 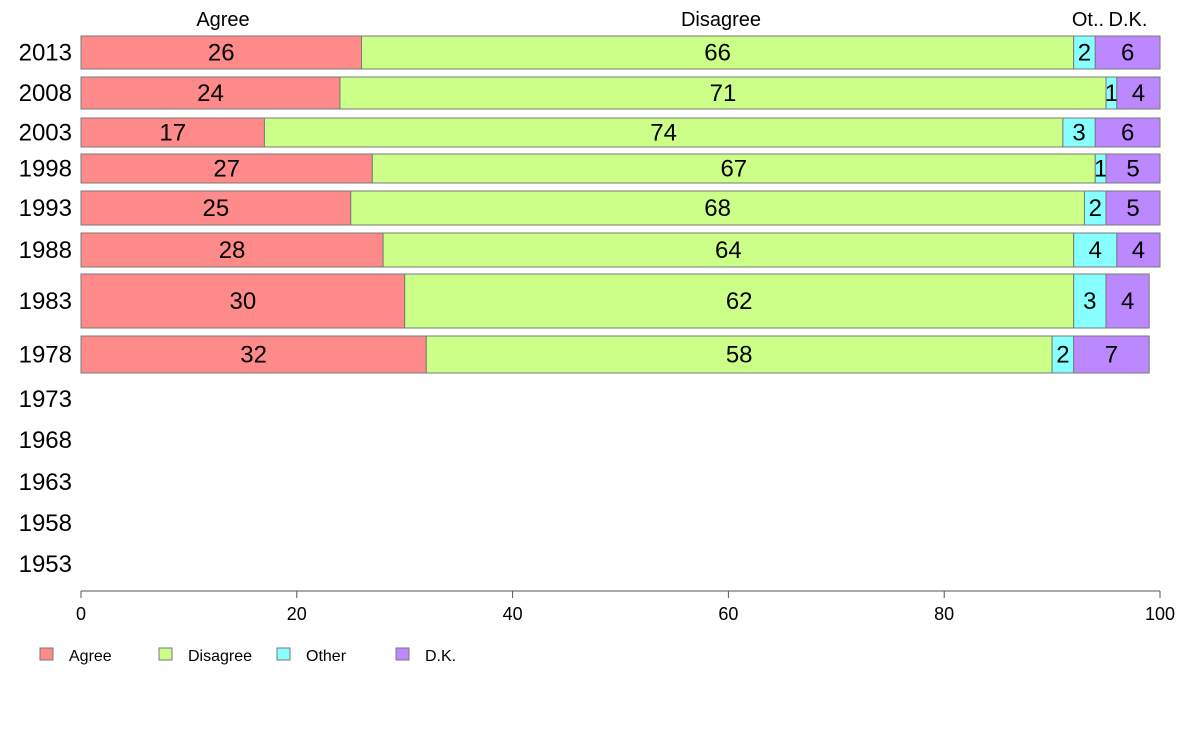 What do you see at coordinates (45, 53) in the screenshot?
I see `year-label: 2013` at bounding box center [45, 53].